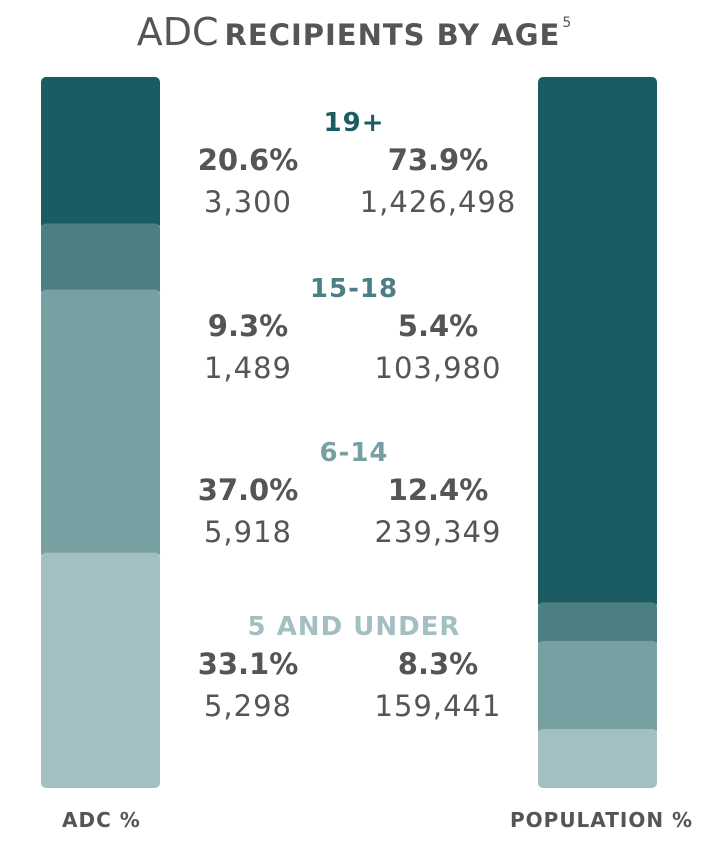 The width and height of the screenshot is (708, 849). I want to click on adc-count-19-: 3,300, so click(248, 202).